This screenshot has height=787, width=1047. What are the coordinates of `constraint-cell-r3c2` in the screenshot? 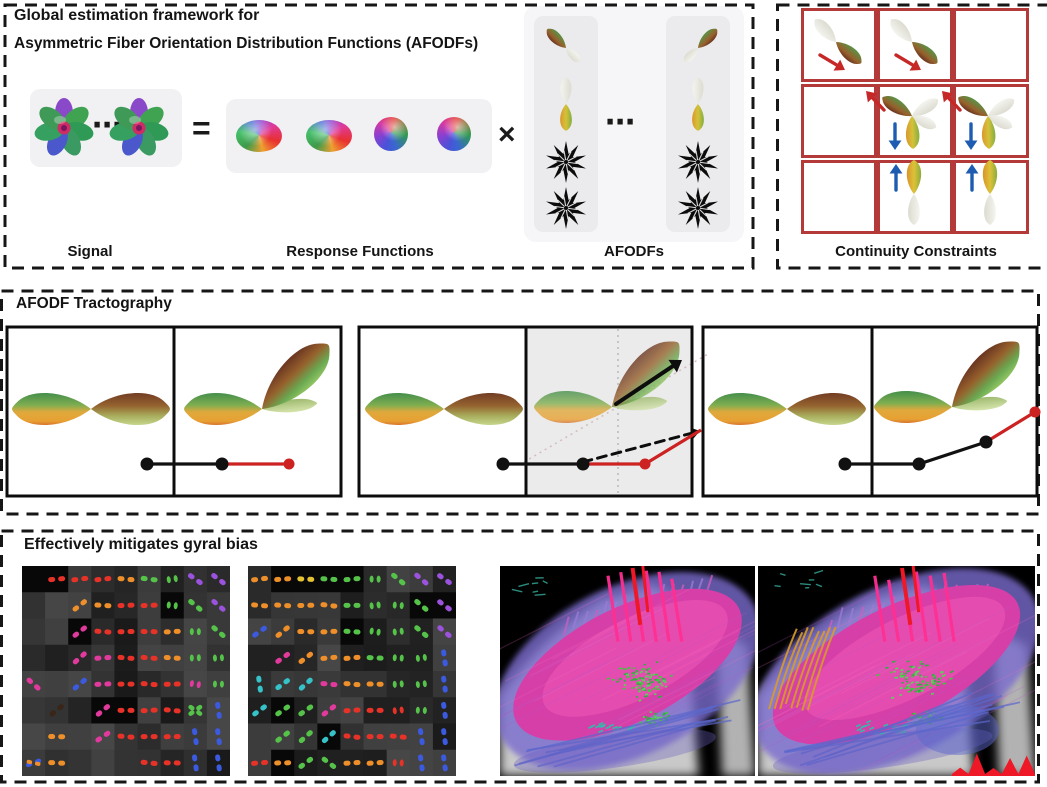 It's located at (915, 197).